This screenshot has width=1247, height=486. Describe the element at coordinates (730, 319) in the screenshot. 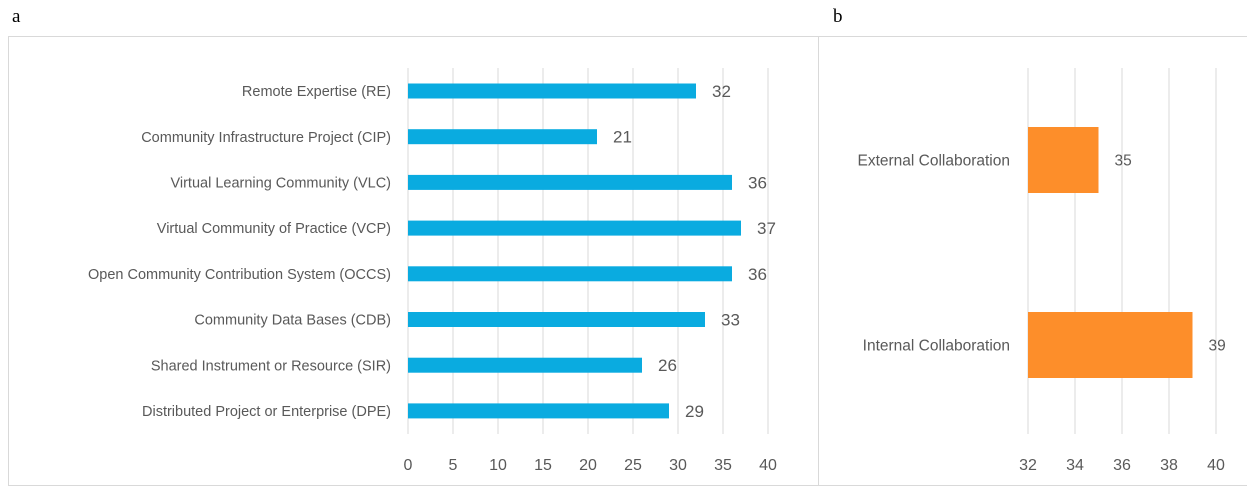

I see `chart-a-data-label: 33` at that location.